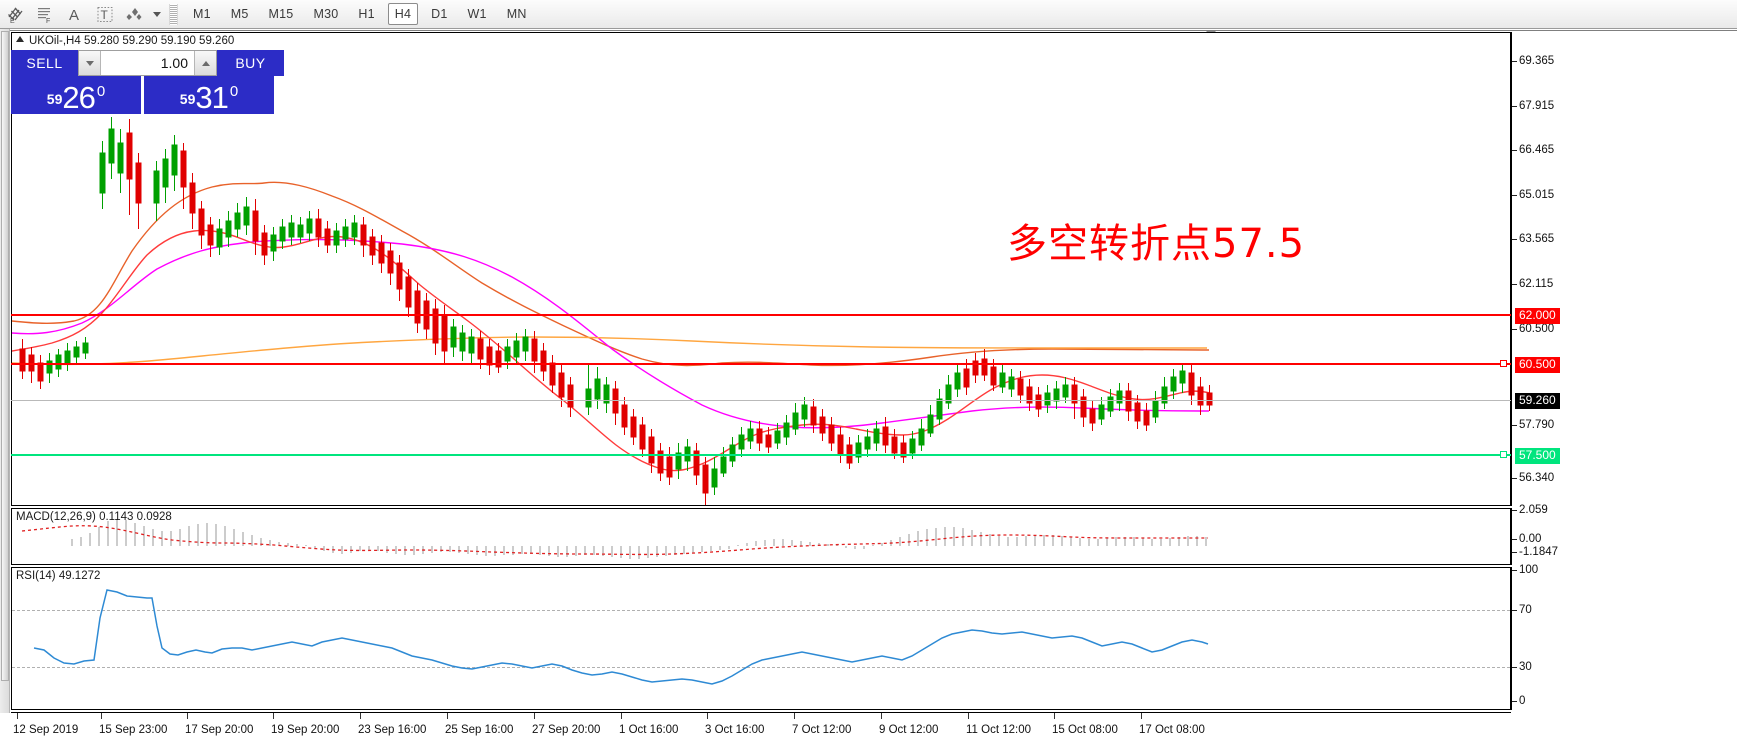 This screenshot has width=1737, height=744. I want to click on time-axis-label: 15 Oct 08:00, so click(1085, 730).